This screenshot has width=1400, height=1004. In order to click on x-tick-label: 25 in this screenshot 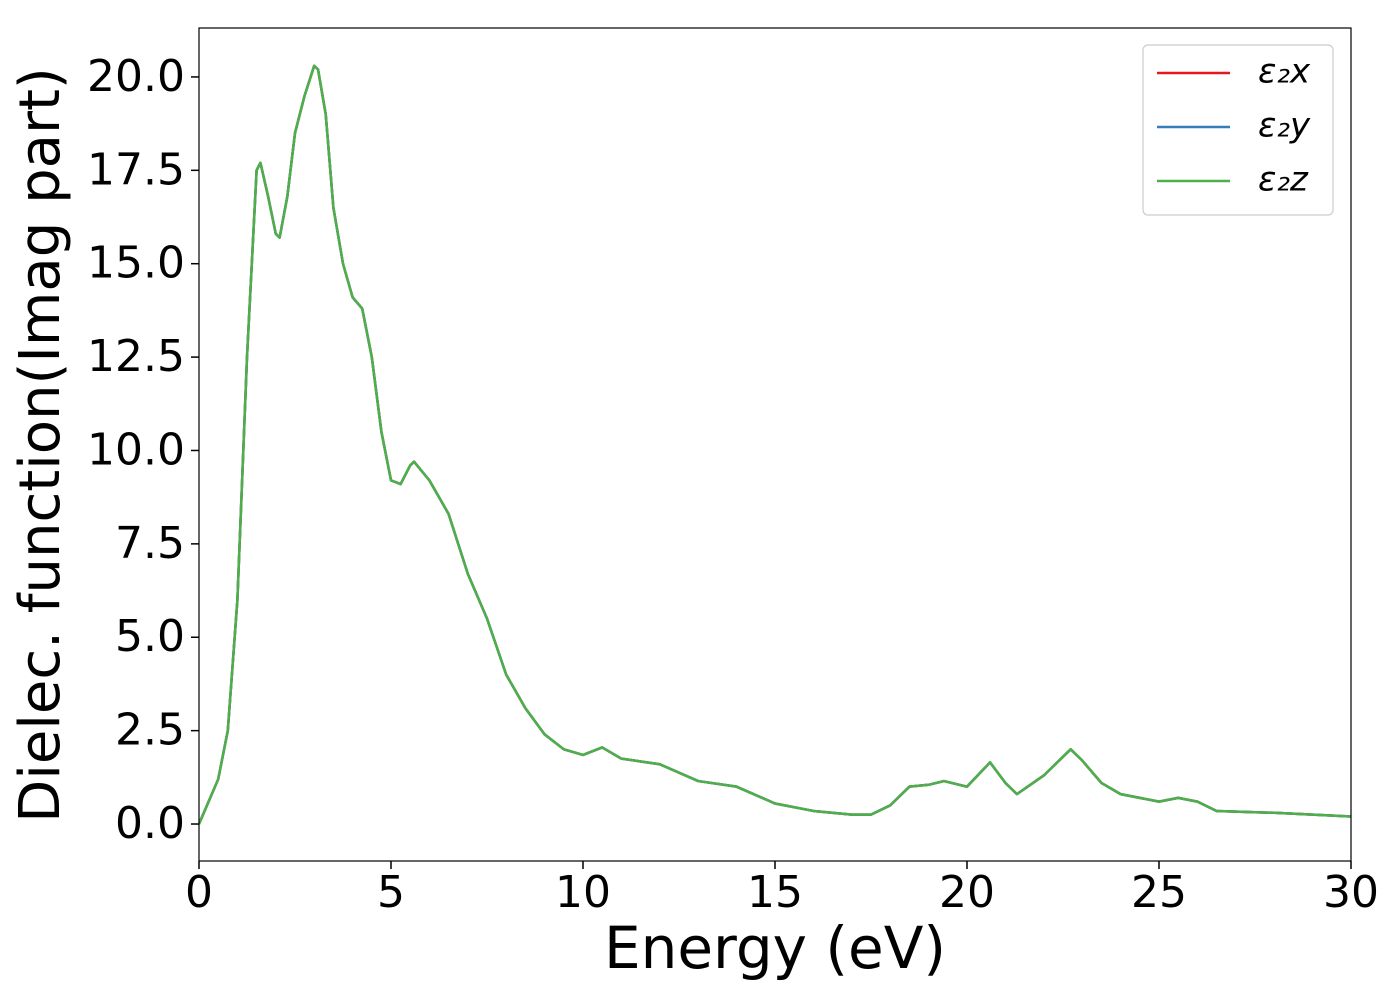, I will do `click(1159, 892)`.